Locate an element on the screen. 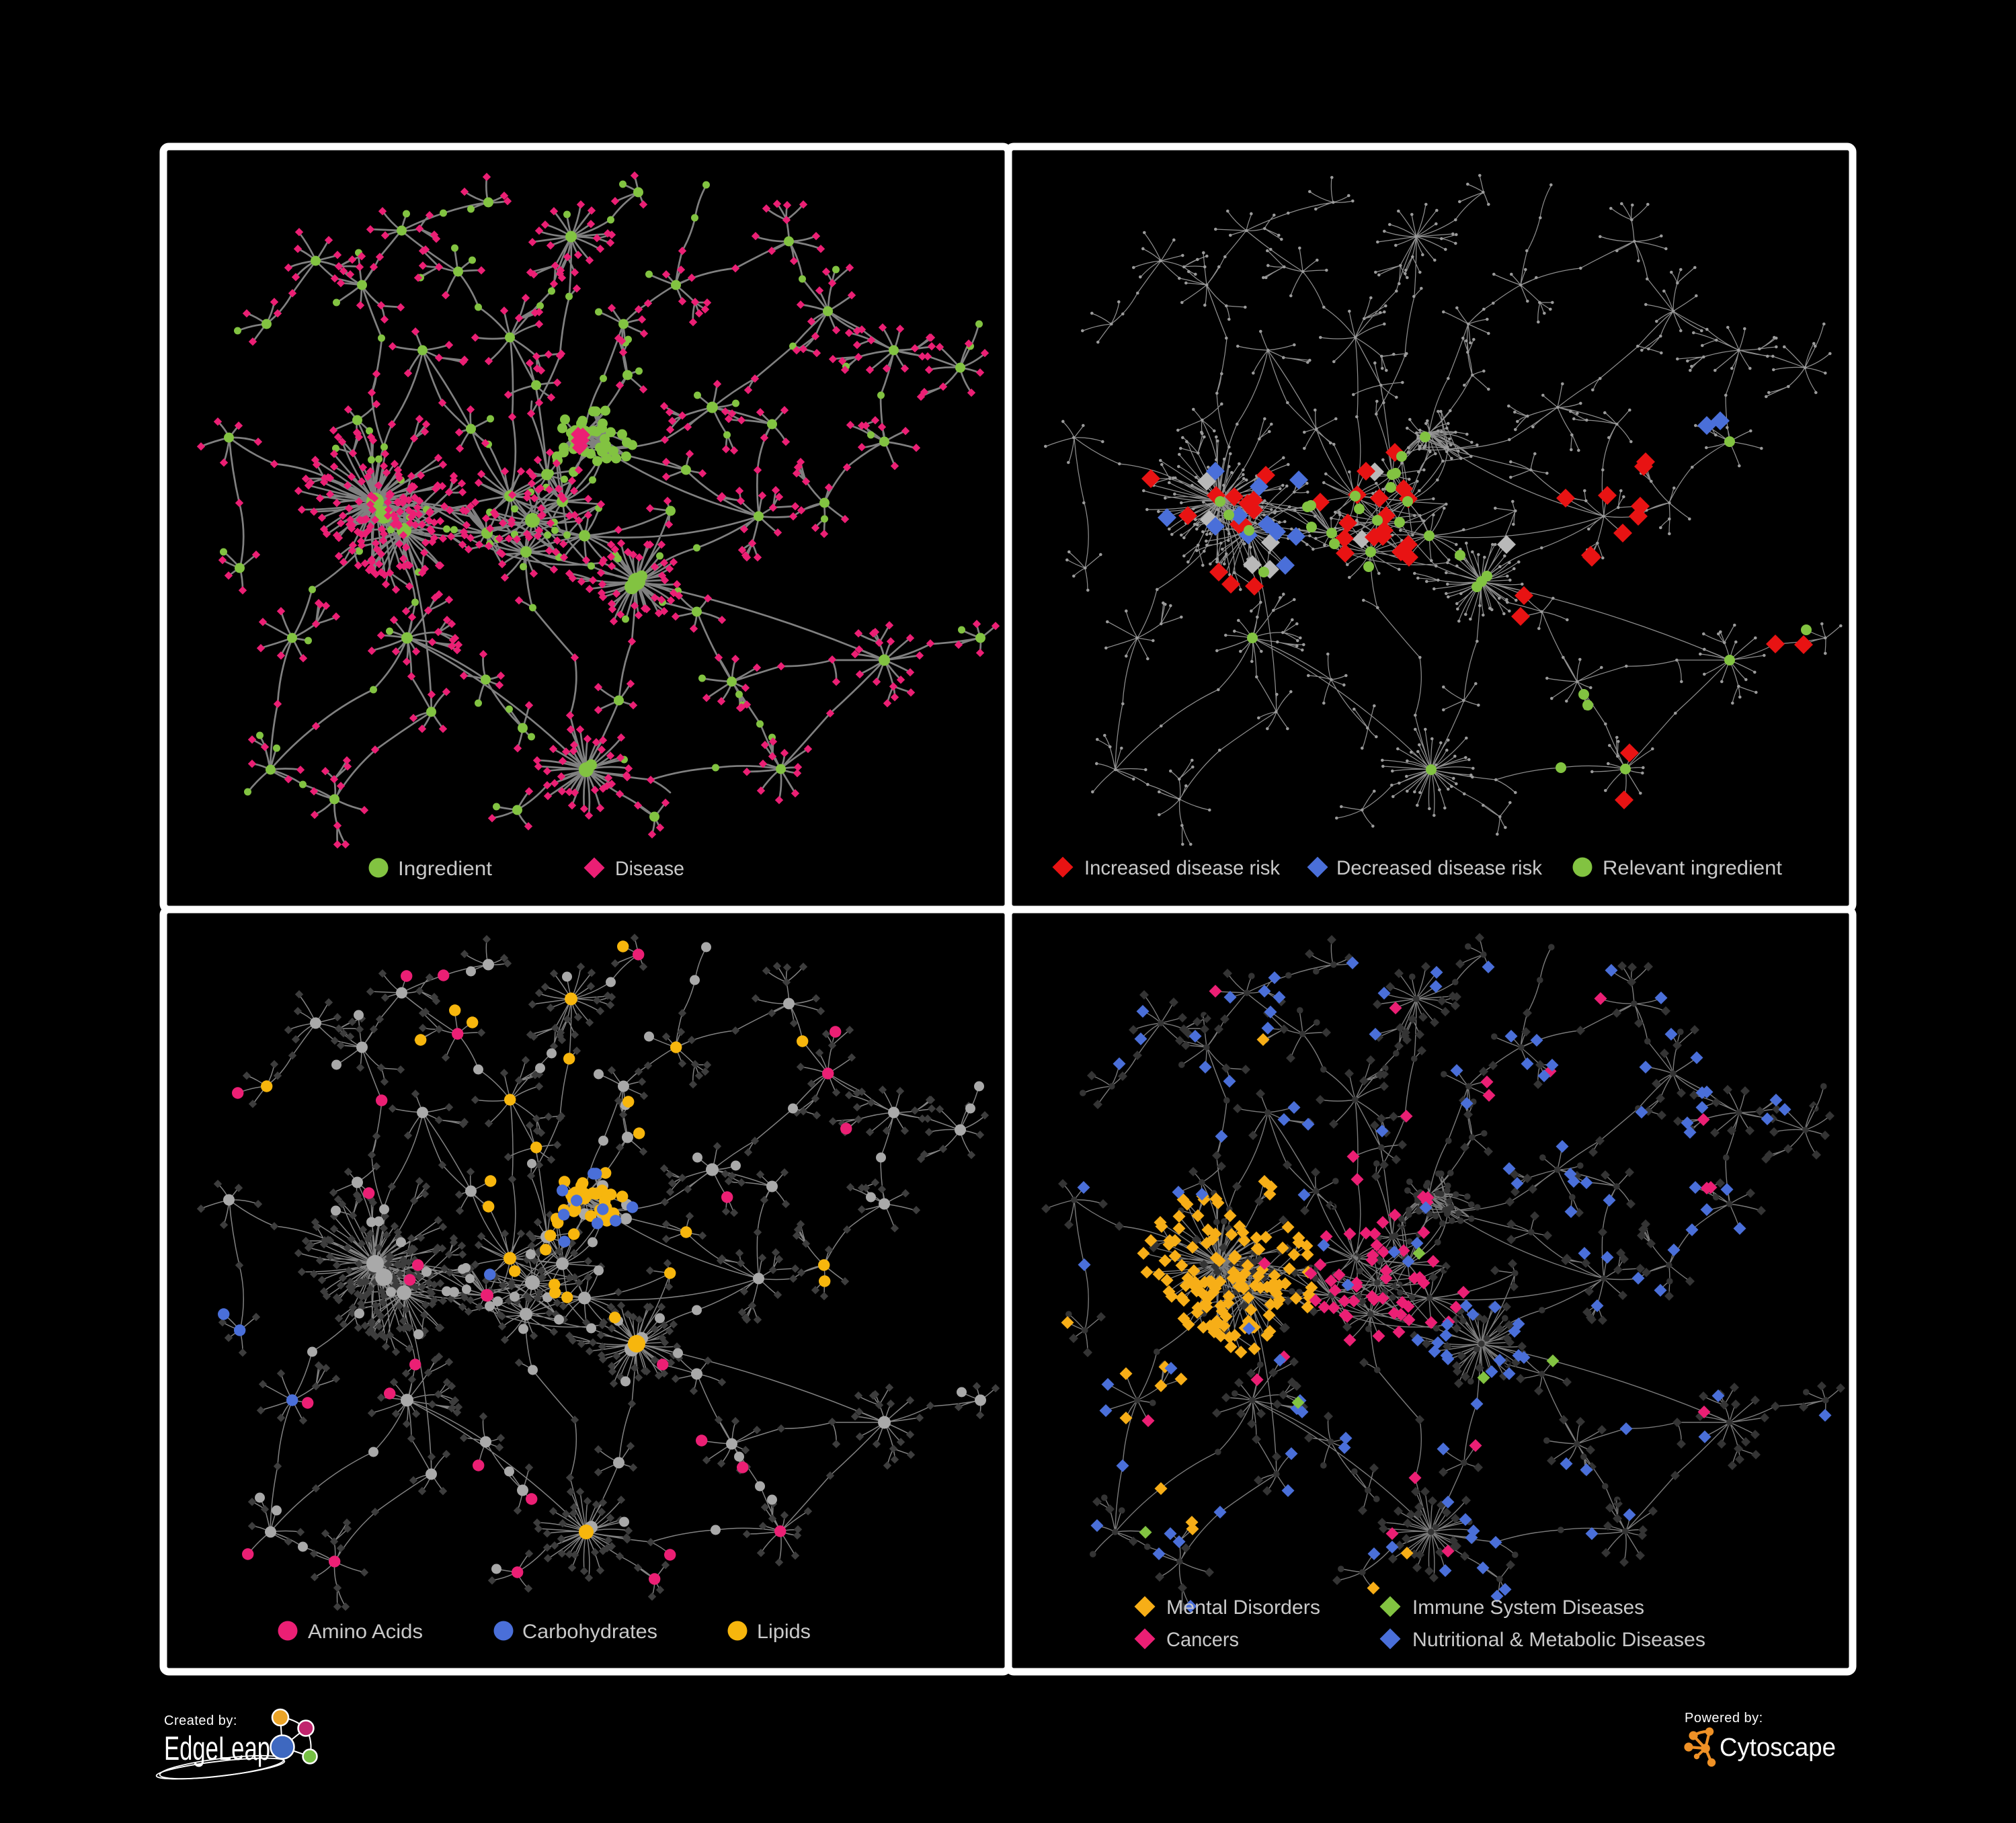  svg-text: Ingredient is located at coordinates (445, 869).